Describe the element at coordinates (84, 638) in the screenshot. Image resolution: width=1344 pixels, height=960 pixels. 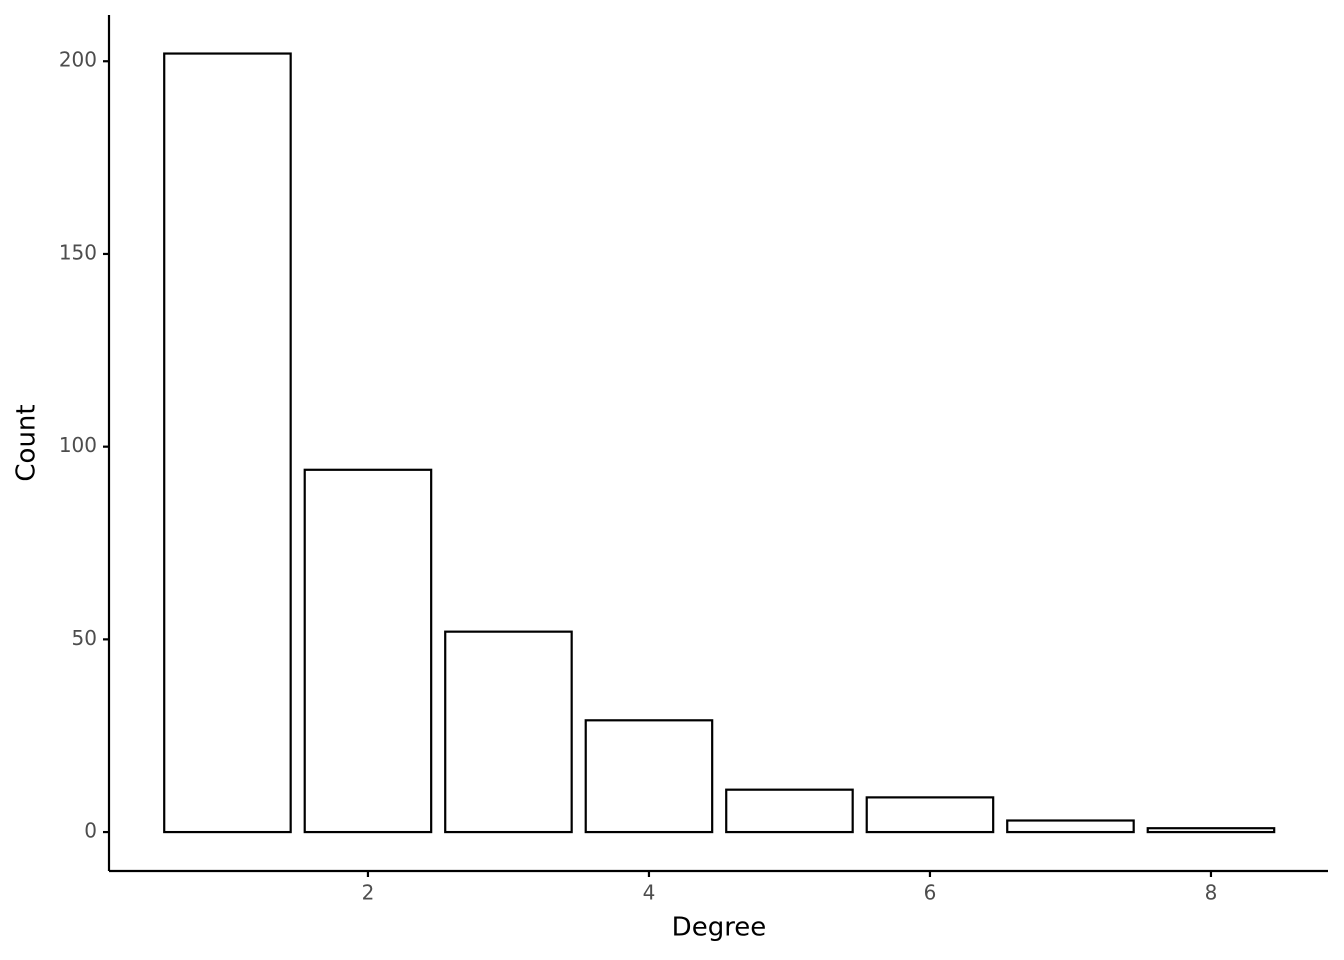
I see `y-tick-label: 50` at that location.